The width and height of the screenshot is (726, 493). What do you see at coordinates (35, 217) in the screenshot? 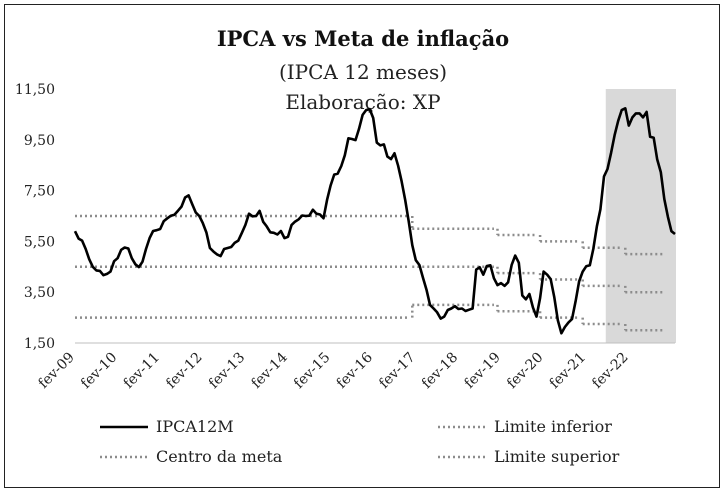
I see `y-axis: 11,50 9,50 7,50 5,50 3,50 1,50` at bounding box center [35, 217].